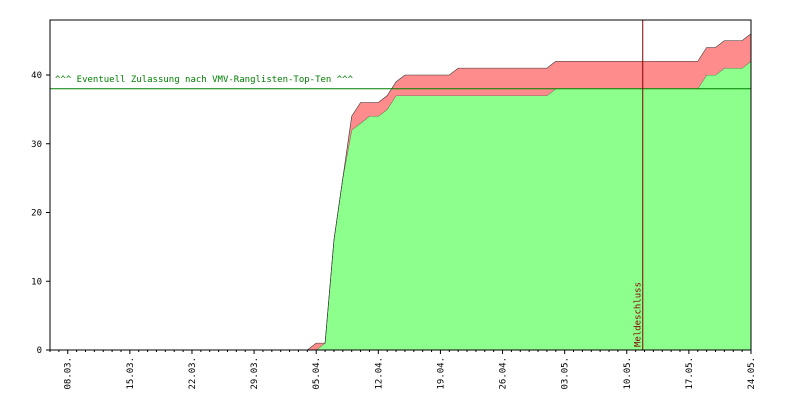  What do you see at coordinates (504, 373) in the screenshot?
I see `x-tick-label: 26.04.` at bounding box center [504, 373].